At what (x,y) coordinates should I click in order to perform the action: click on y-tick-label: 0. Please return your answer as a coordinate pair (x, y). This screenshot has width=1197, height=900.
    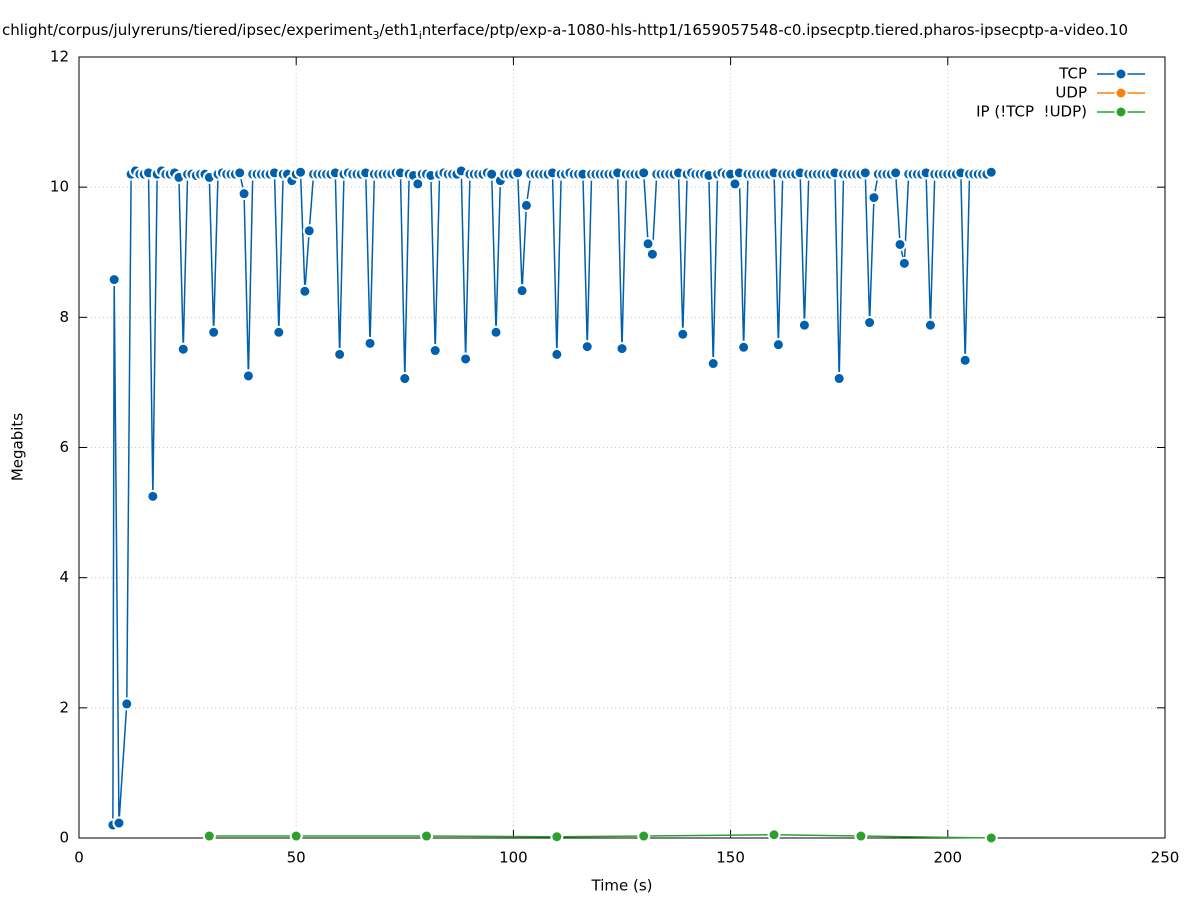
    Looking at the image, I should click on (64, 838).